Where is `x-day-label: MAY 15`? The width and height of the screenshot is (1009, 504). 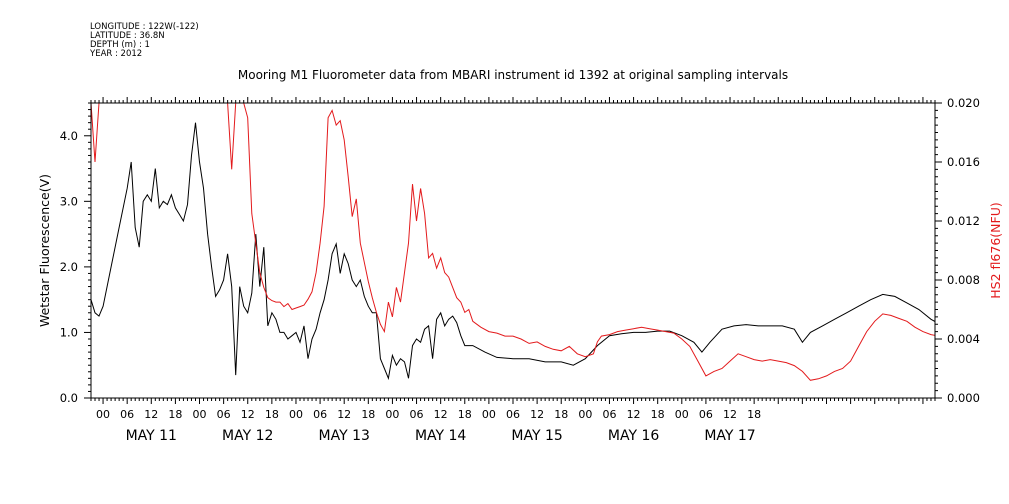
x-day-label: MAY 15 is located at coordinates (536, 436).